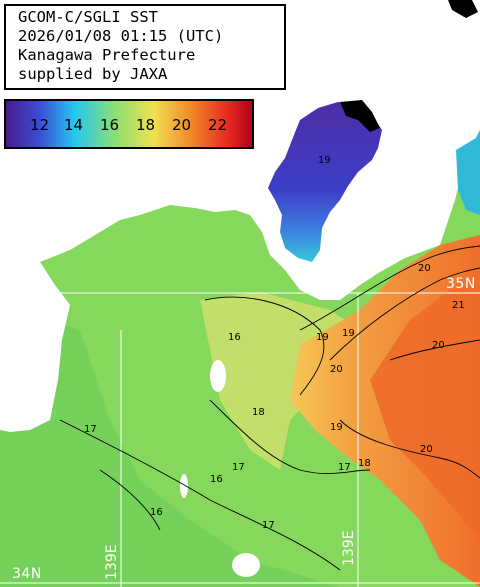  What do you see at coordinates (40, 125) in the screenshot?
I see `legend-label-12: 12` at bounding box center [40, 125].